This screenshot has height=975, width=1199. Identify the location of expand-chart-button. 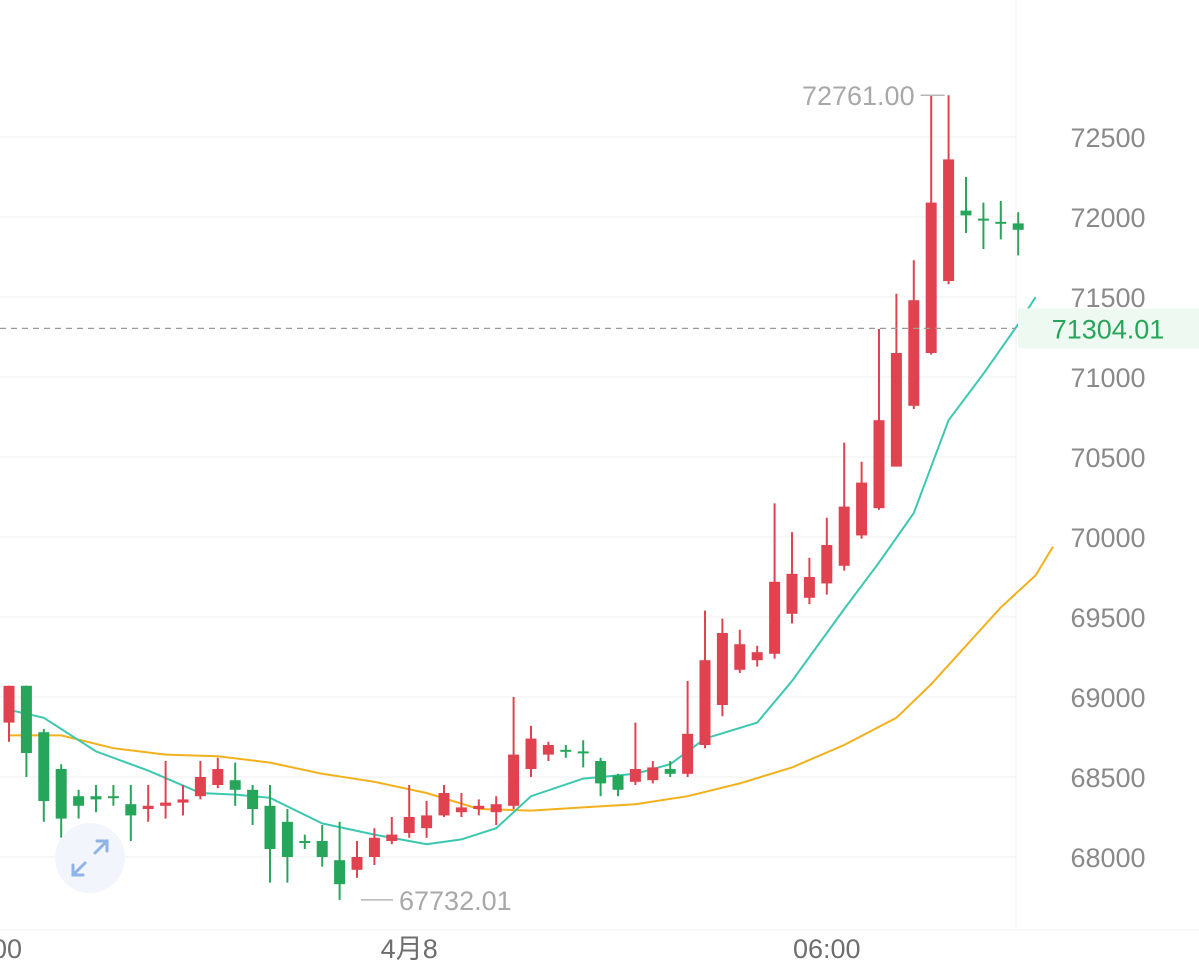
(90, 858).